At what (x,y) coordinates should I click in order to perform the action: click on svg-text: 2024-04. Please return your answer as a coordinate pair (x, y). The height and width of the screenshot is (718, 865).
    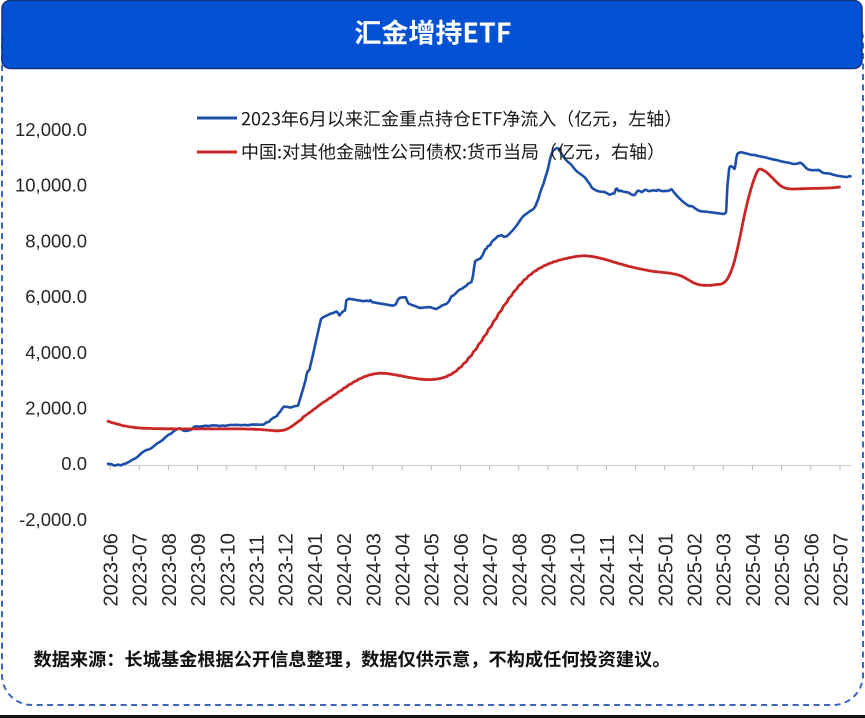
    Looking at the image, I should click on (404, 569).